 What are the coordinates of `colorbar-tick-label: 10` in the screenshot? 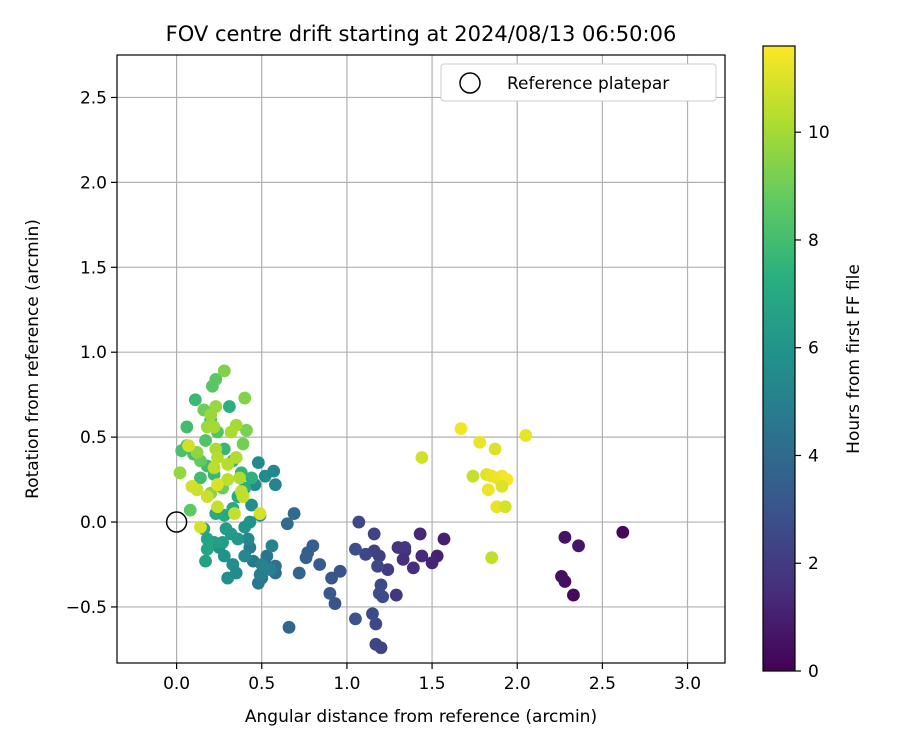 It's located at (819, 133).